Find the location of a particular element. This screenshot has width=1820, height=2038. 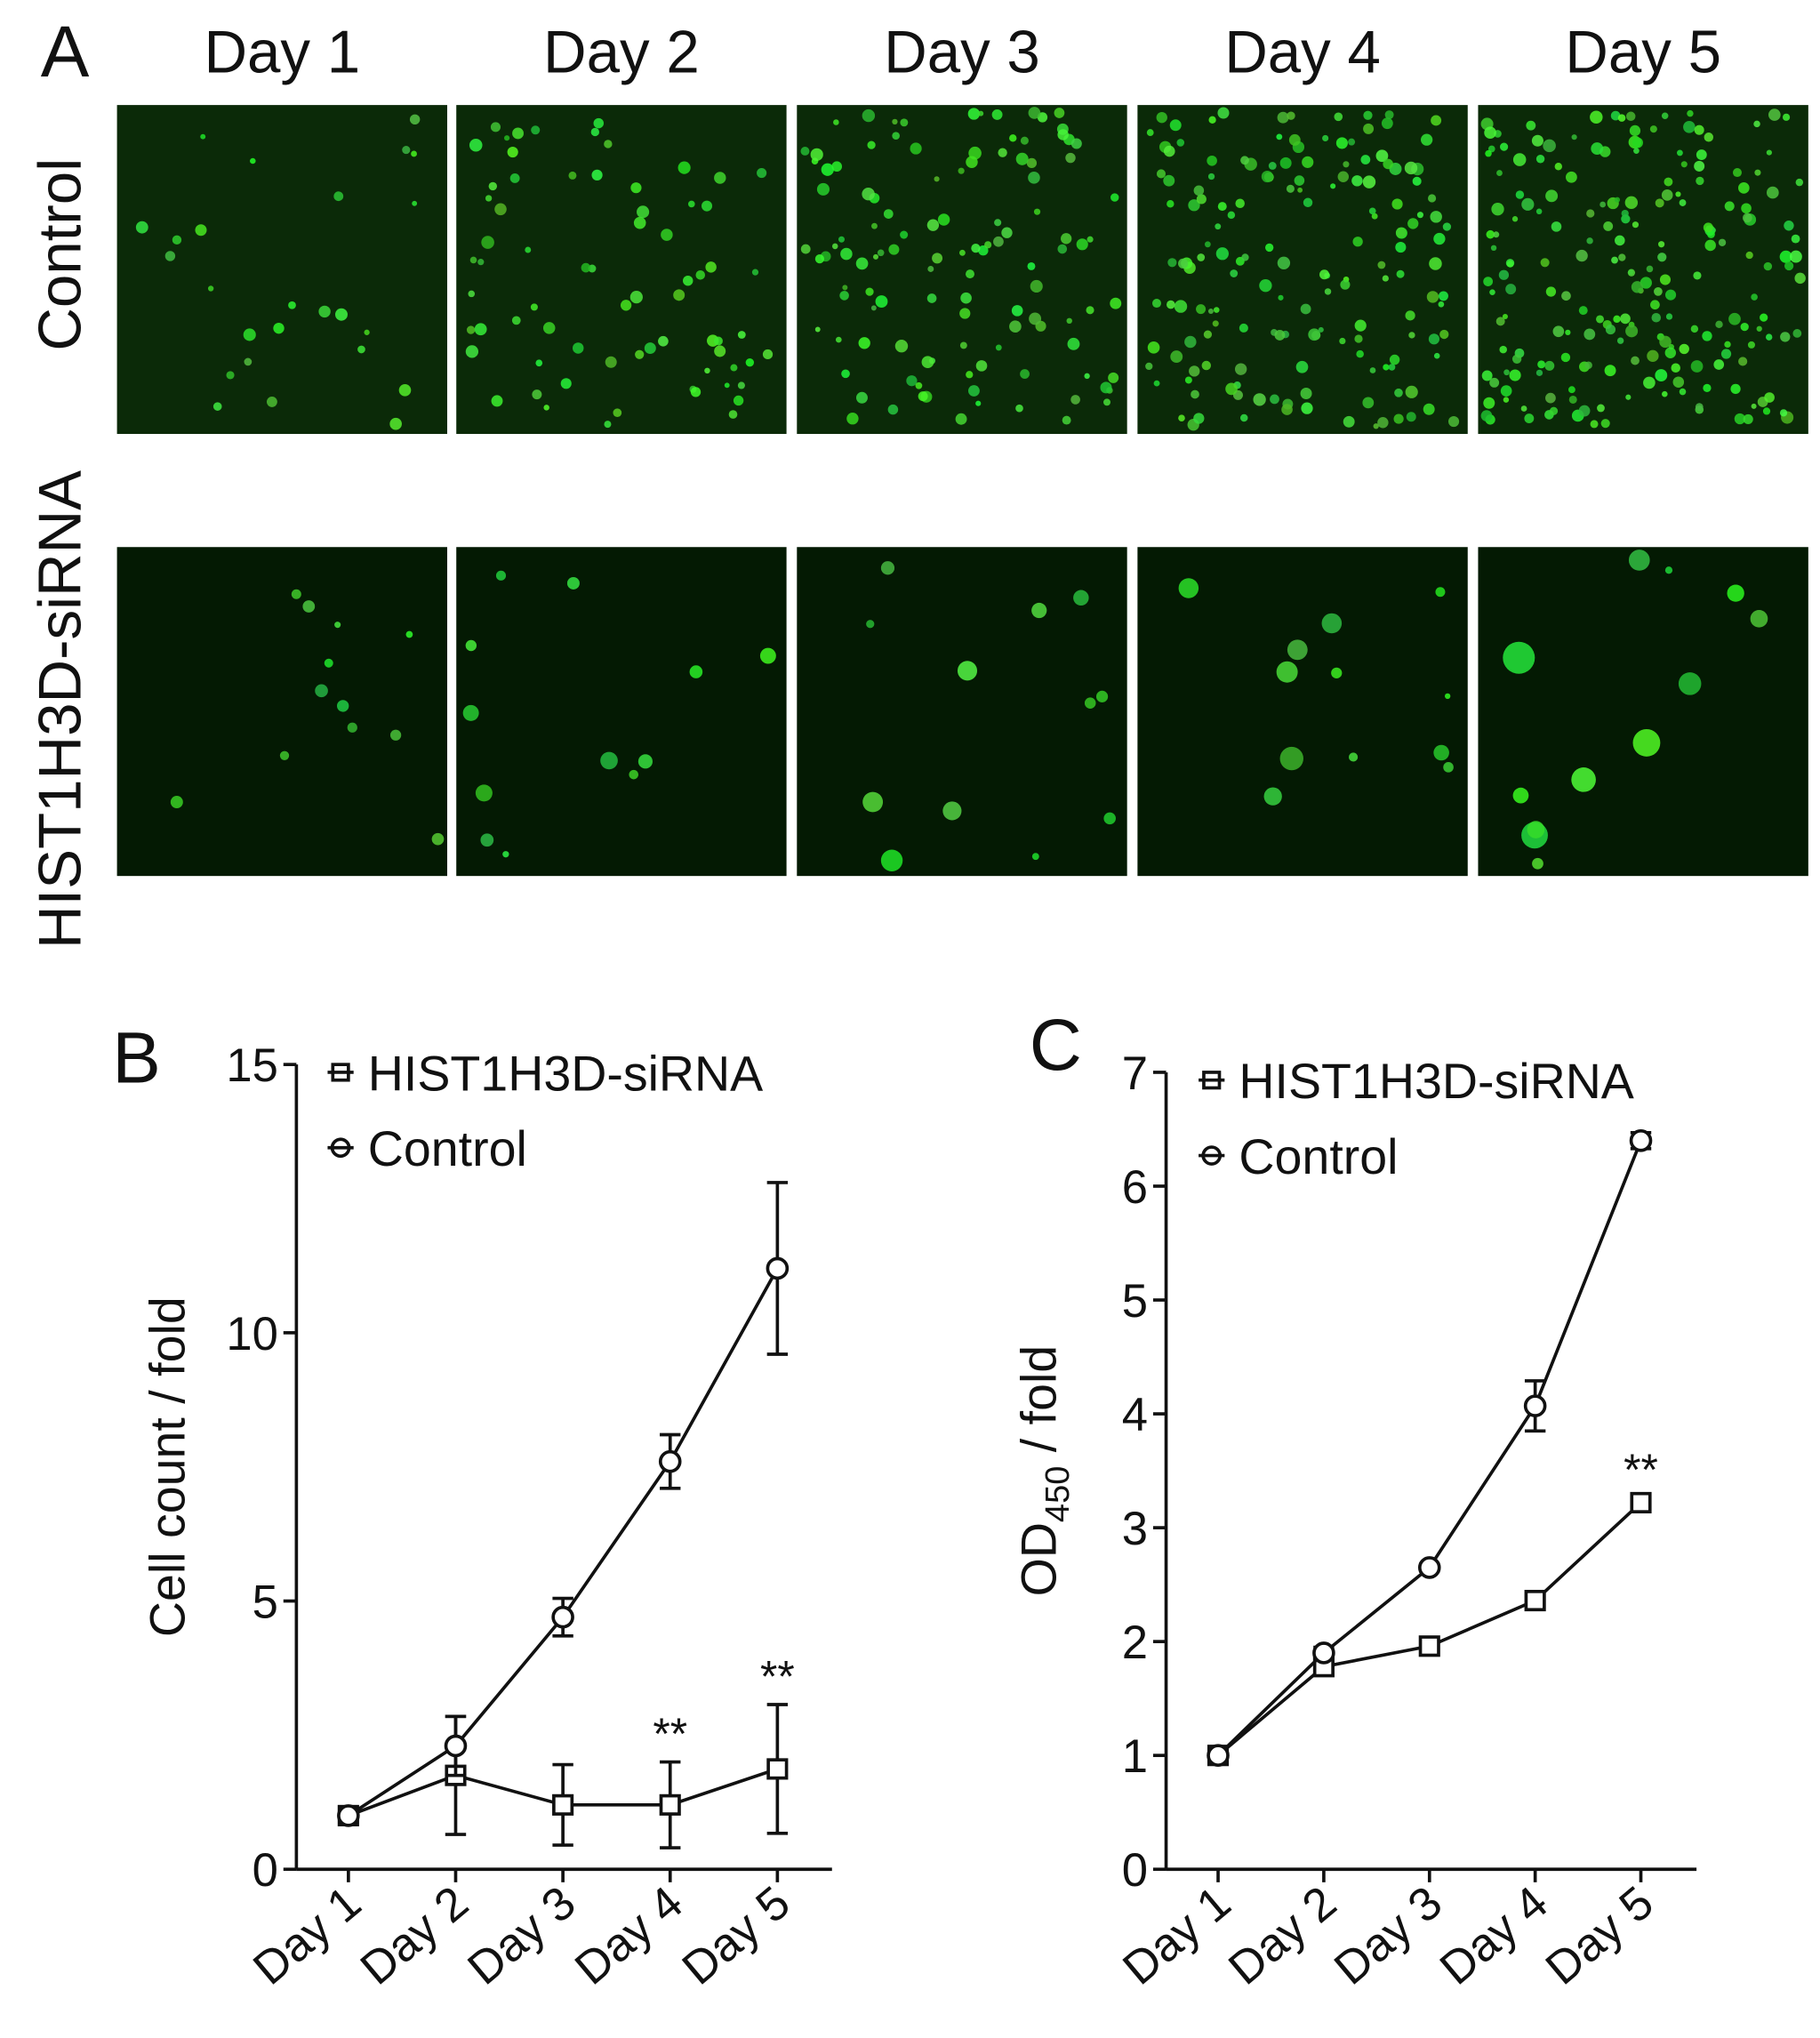

x-tick-label: Day 3 is located at coordinates (1388, 1935).